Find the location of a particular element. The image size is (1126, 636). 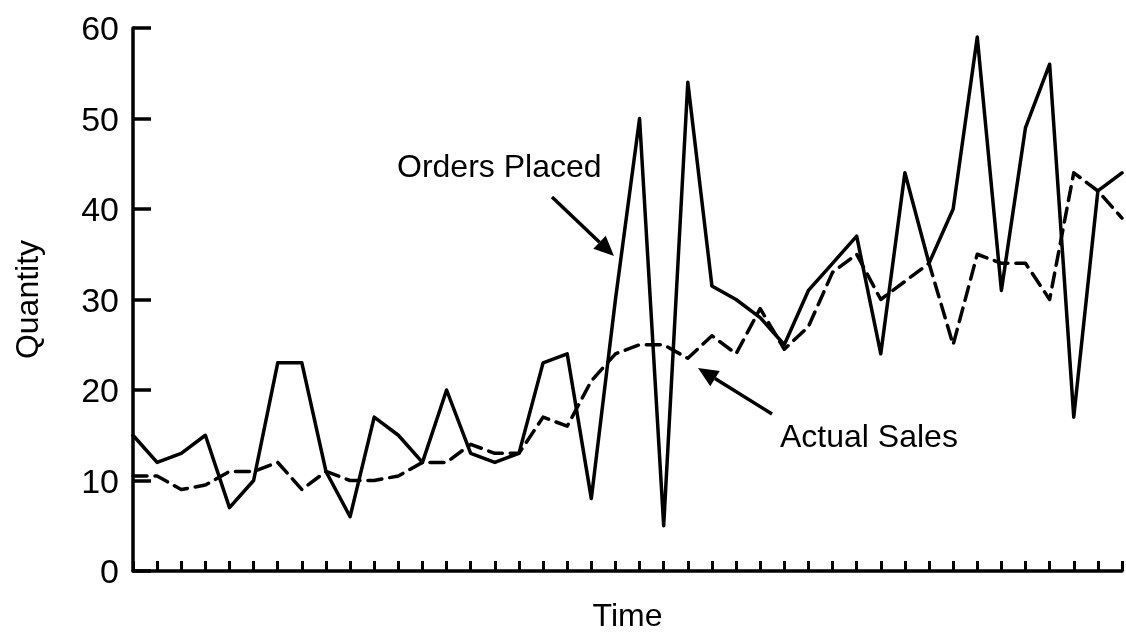

annotation: Orders Placed is located at coordinates (499, 166).